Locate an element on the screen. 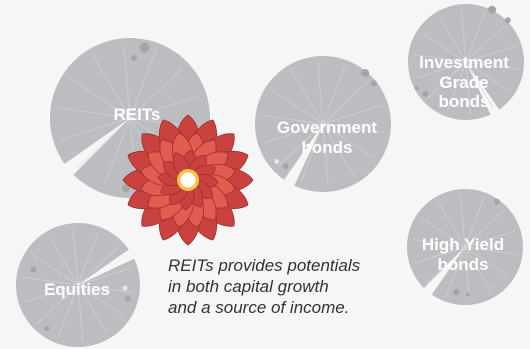 This screenshot has width=530, height=349. lily-pad-investment-grade-bonds-icon is located at coordinates (465, 62).